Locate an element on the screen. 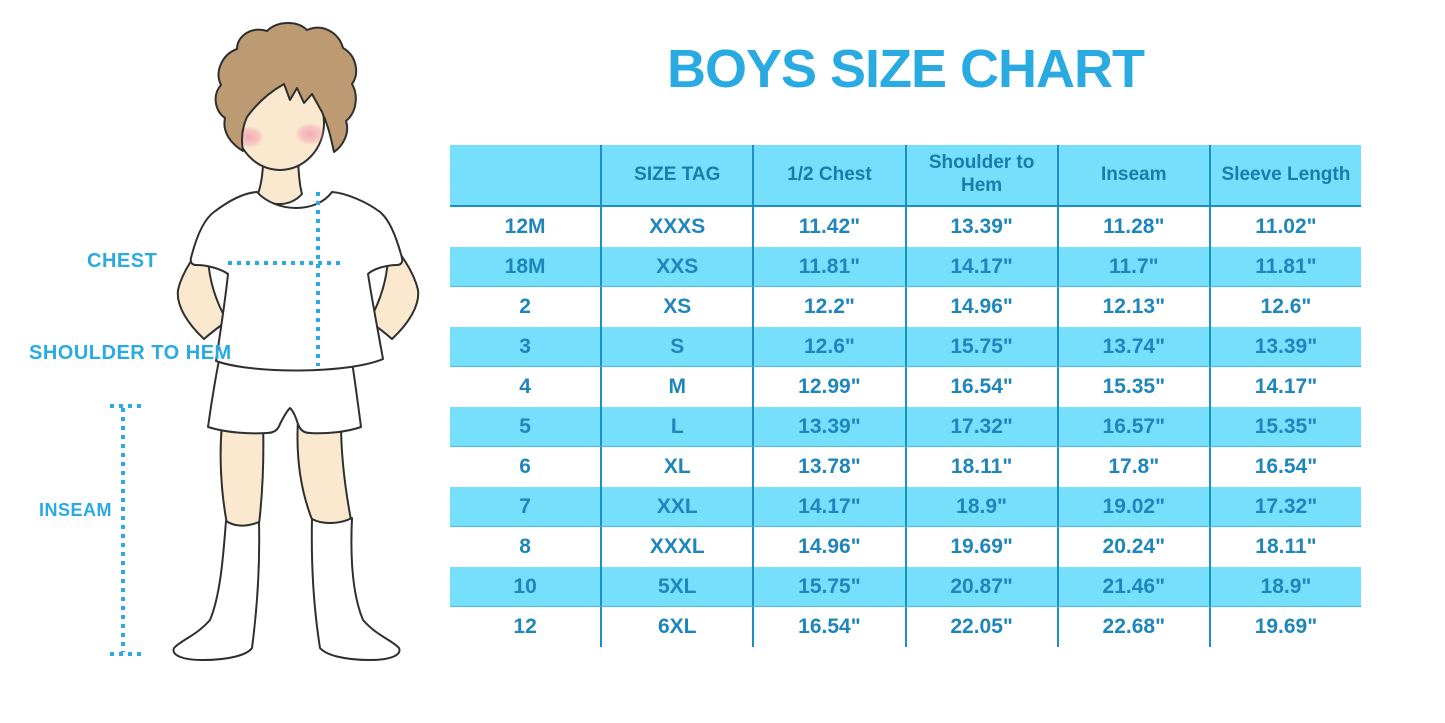 Image resolution: width=1445 pixels, height=723 pixels. shoulder-to-hem-label: SHOULDER TO HEM is located at coordinates (130, 353).